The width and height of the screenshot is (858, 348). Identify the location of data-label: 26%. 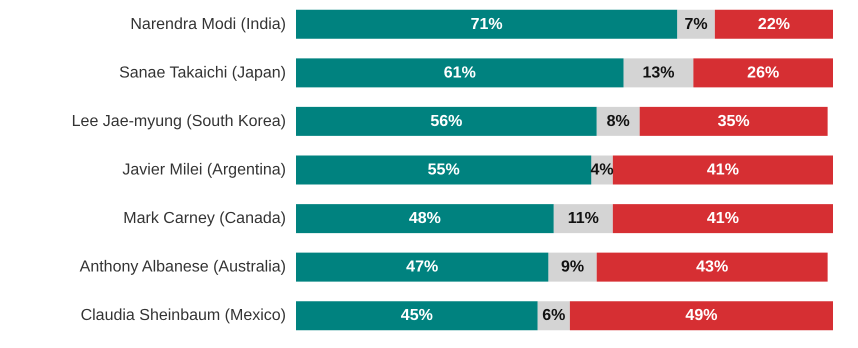
(763, 73).